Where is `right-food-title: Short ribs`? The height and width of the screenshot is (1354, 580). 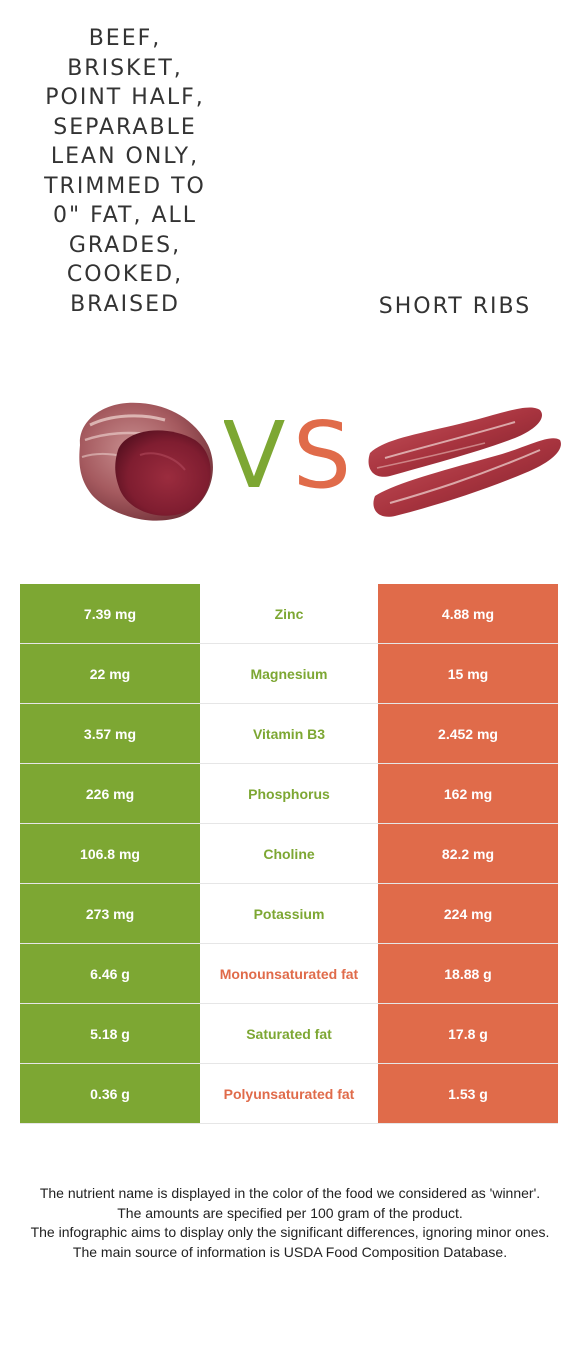
right-food-title: Short ribs is located at coordinates (455, 306).